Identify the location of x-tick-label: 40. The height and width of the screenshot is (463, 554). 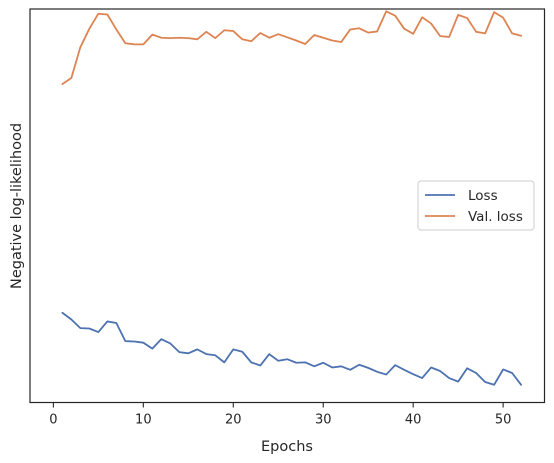
(413, 420).